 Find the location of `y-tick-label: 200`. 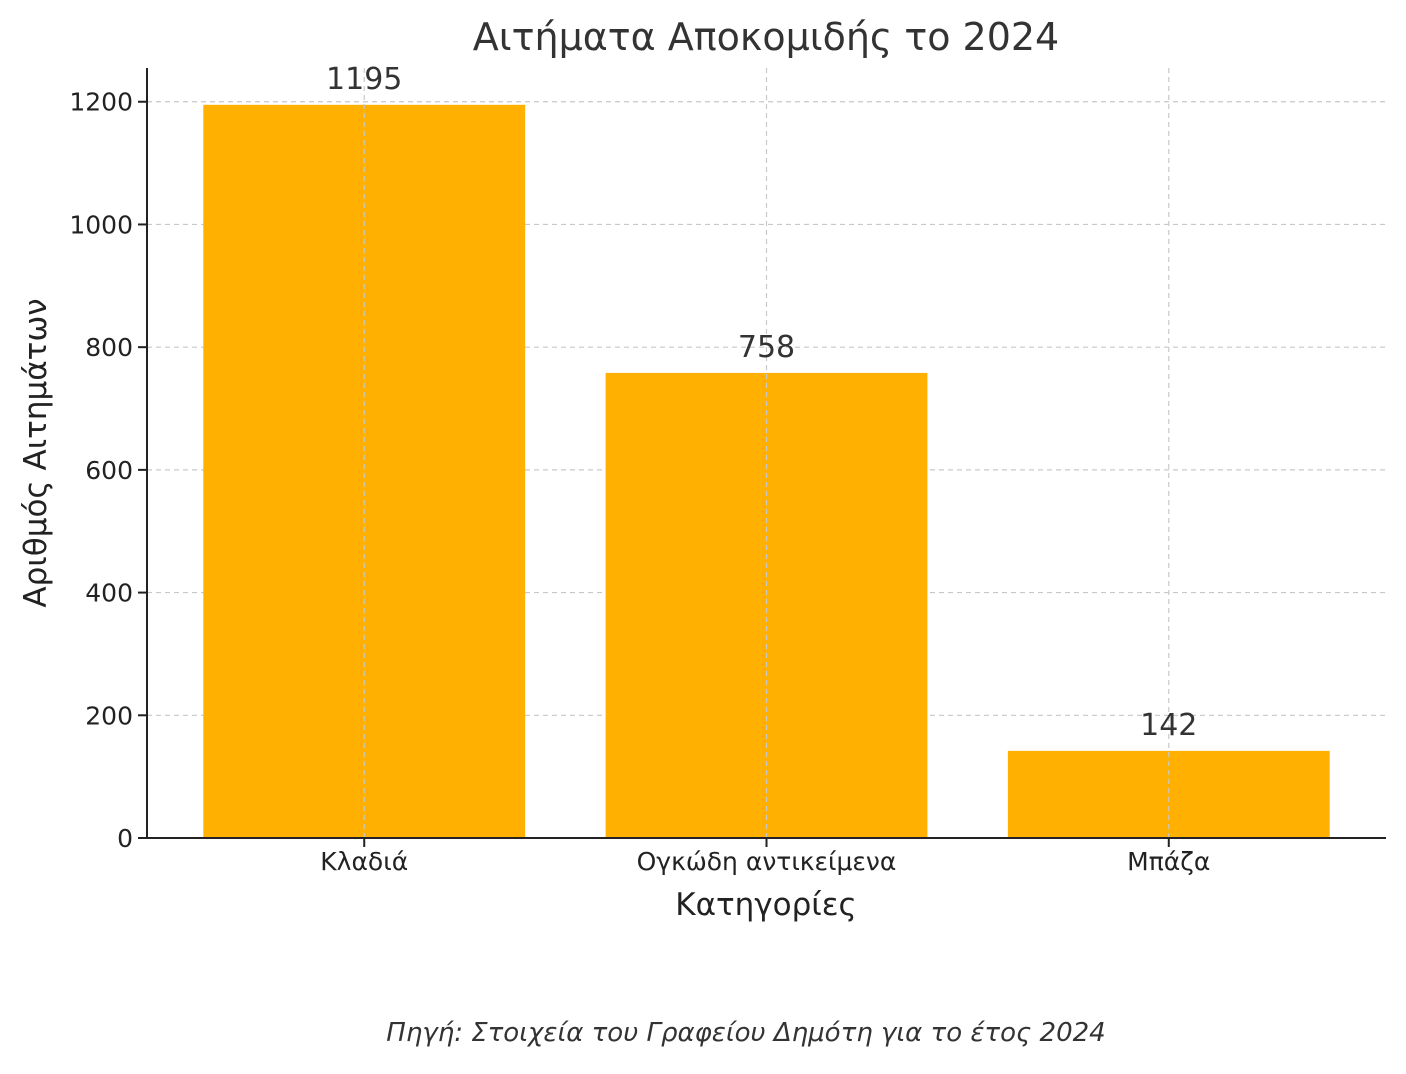

y-tick-label: 200 is located at coordinates (109, 715).